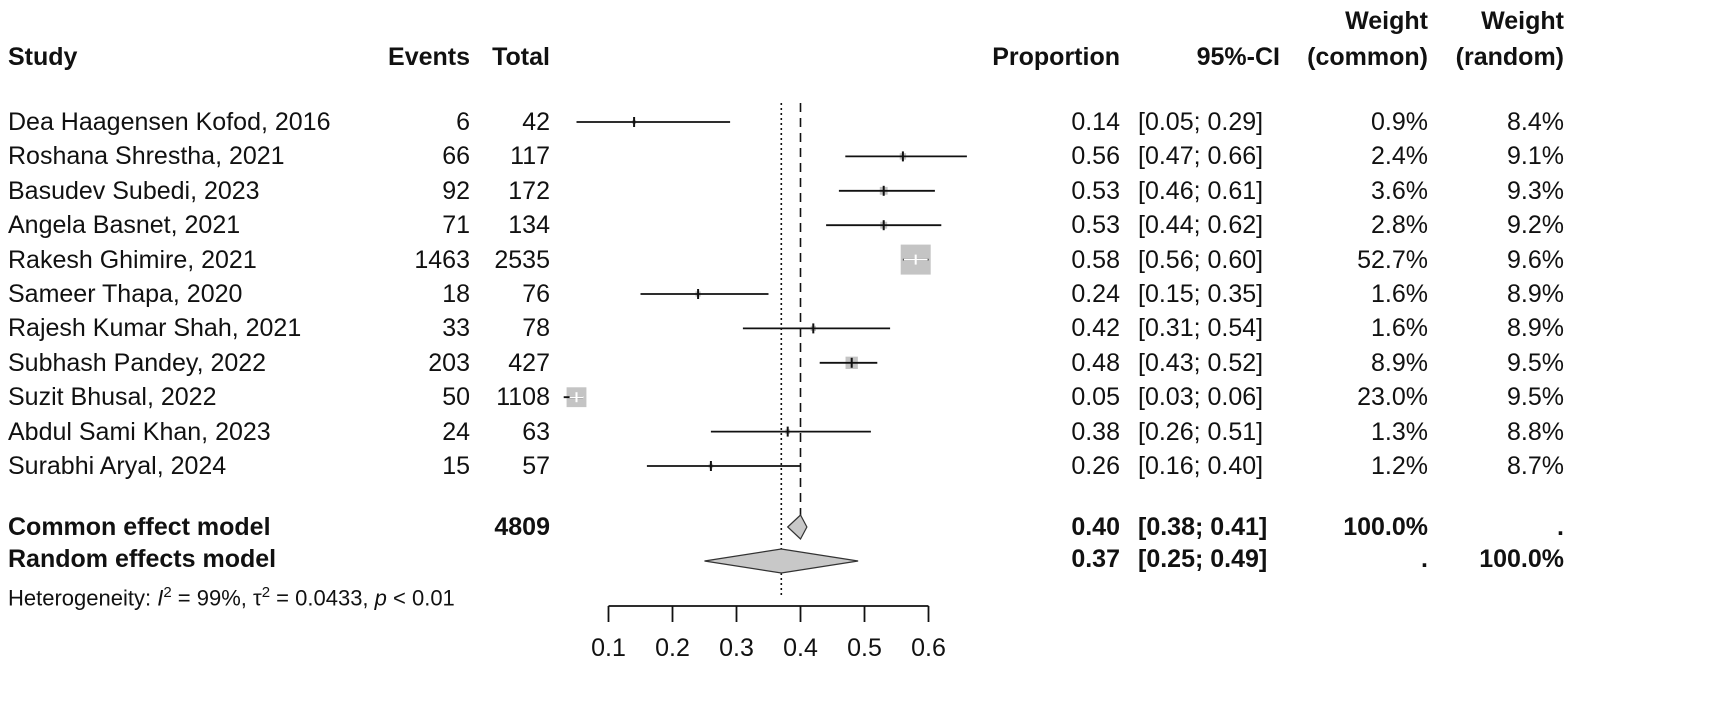  I want to click on study-ci: [0.15; 0.35], so click(1201, 294).